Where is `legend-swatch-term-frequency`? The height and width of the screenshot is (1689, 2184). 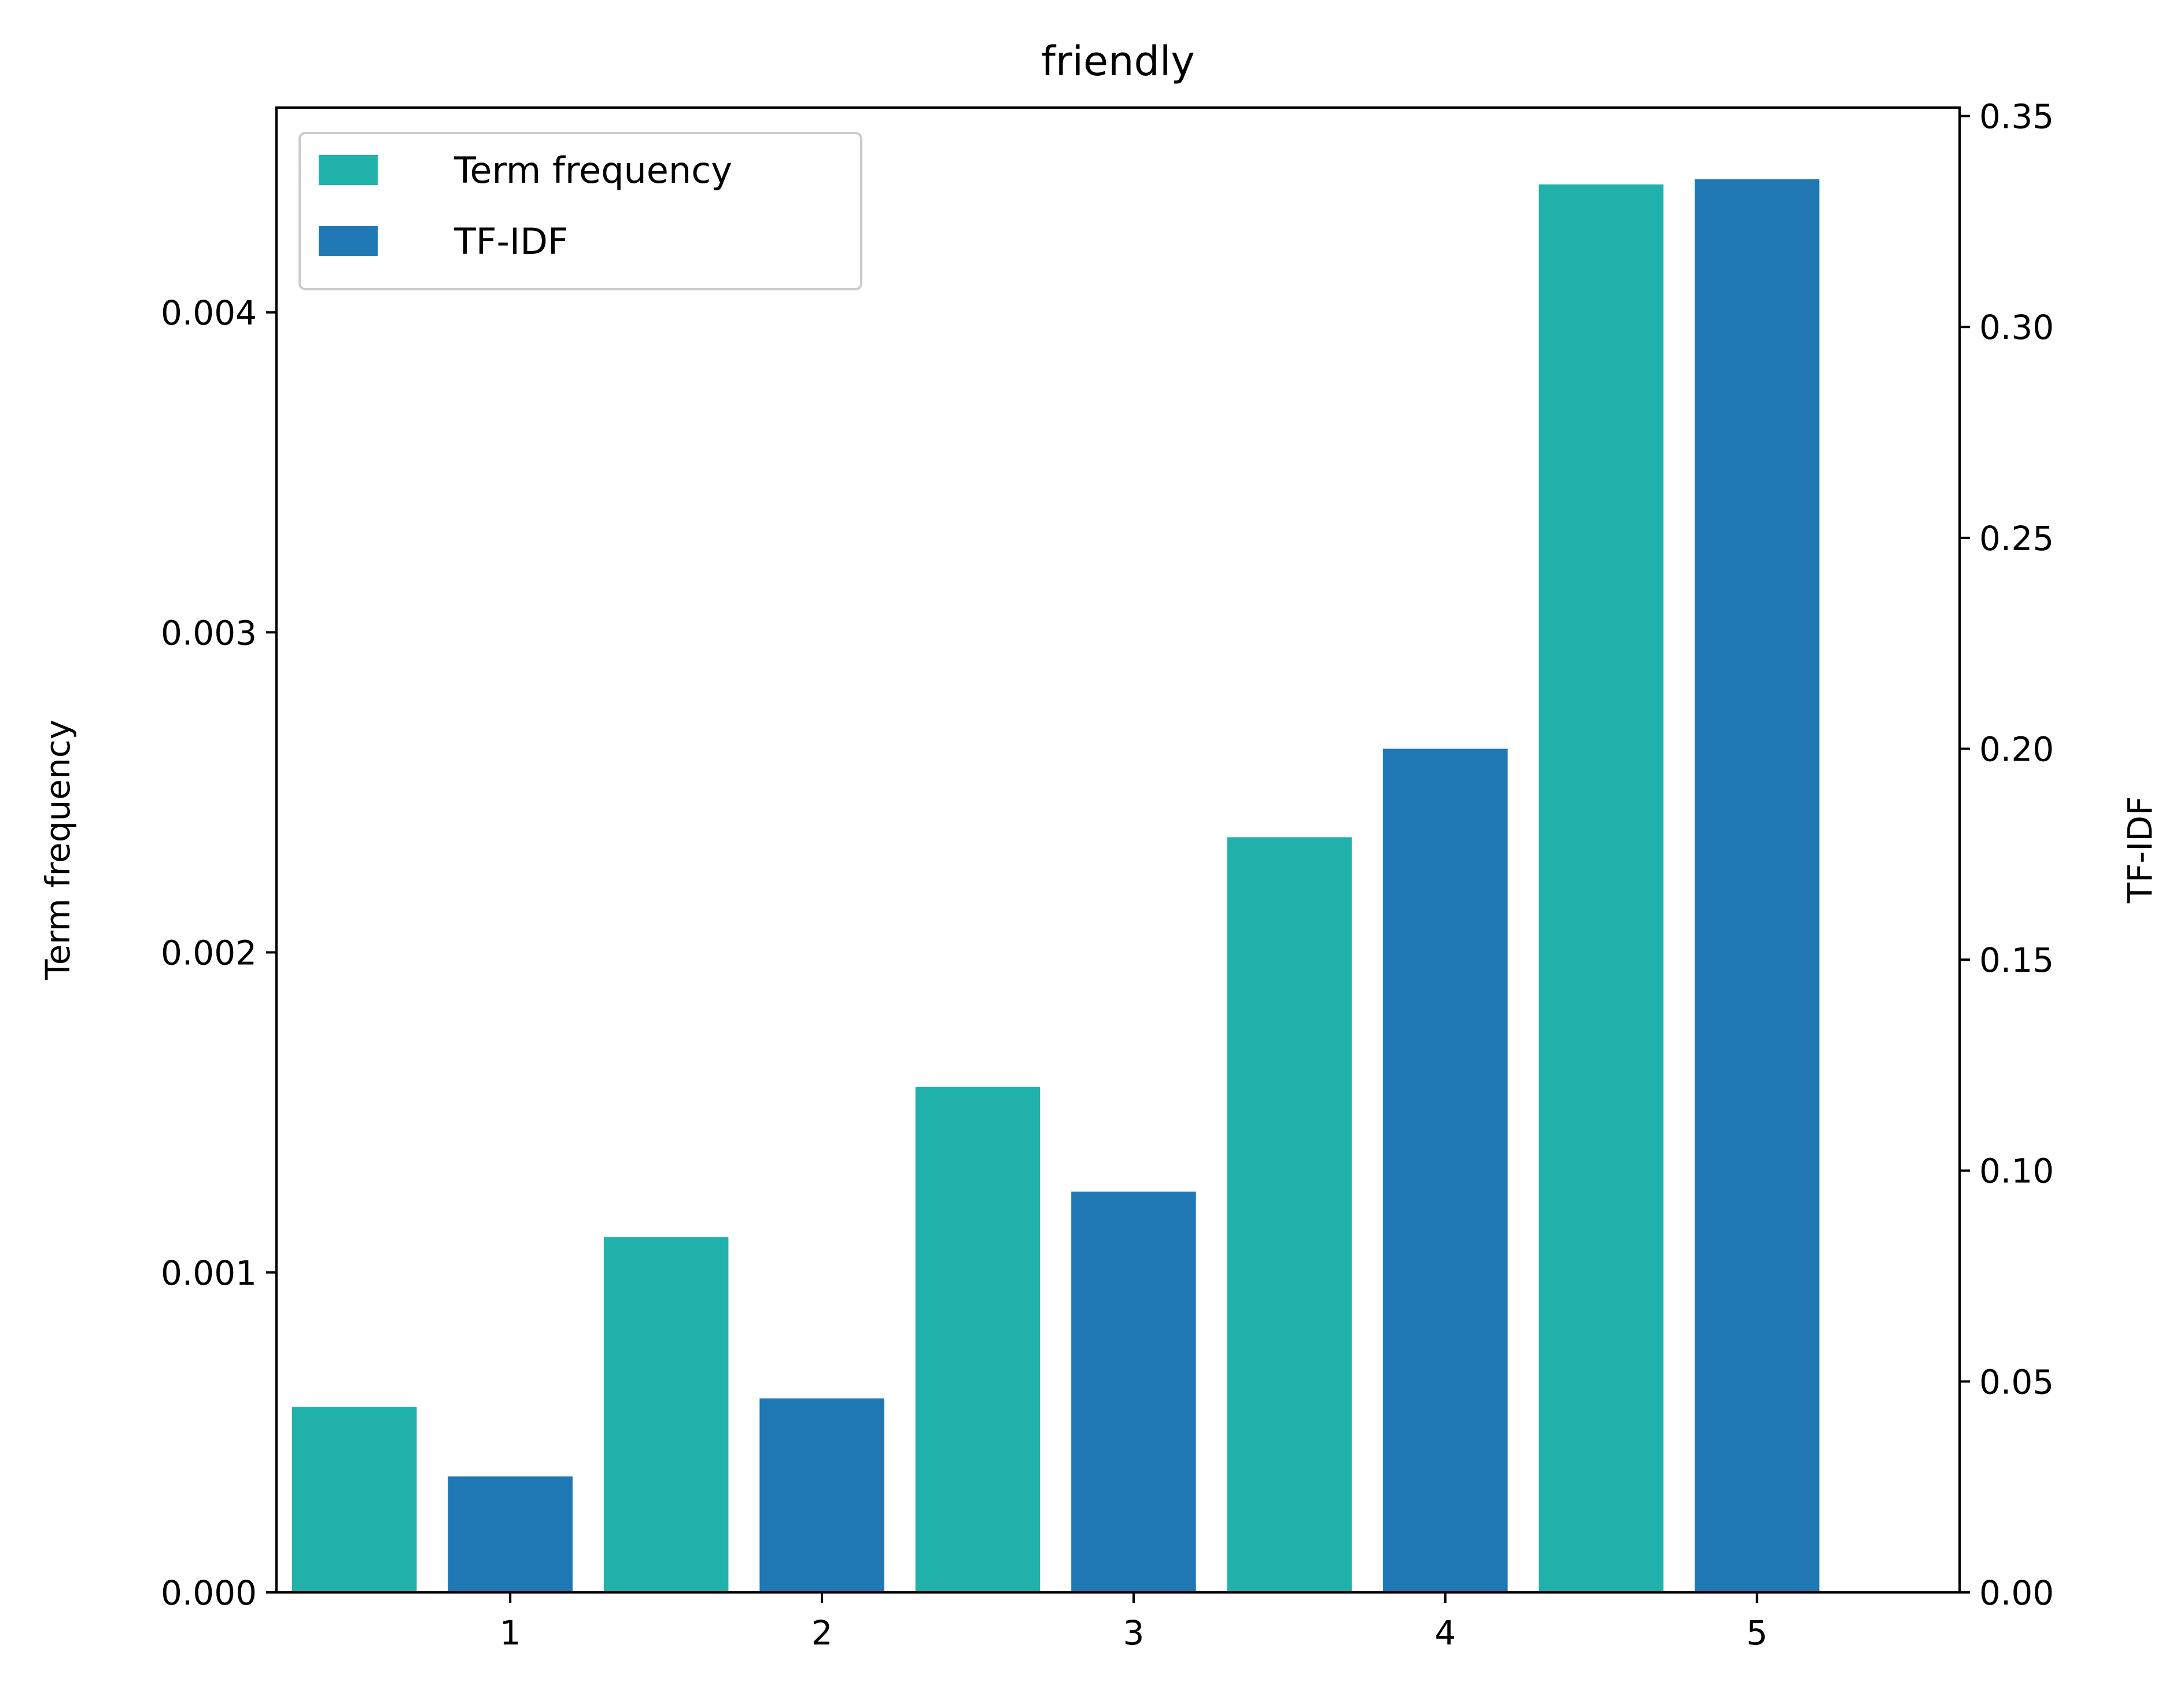
legend-swatch-term-frequency is located at coordinates (349, 170).